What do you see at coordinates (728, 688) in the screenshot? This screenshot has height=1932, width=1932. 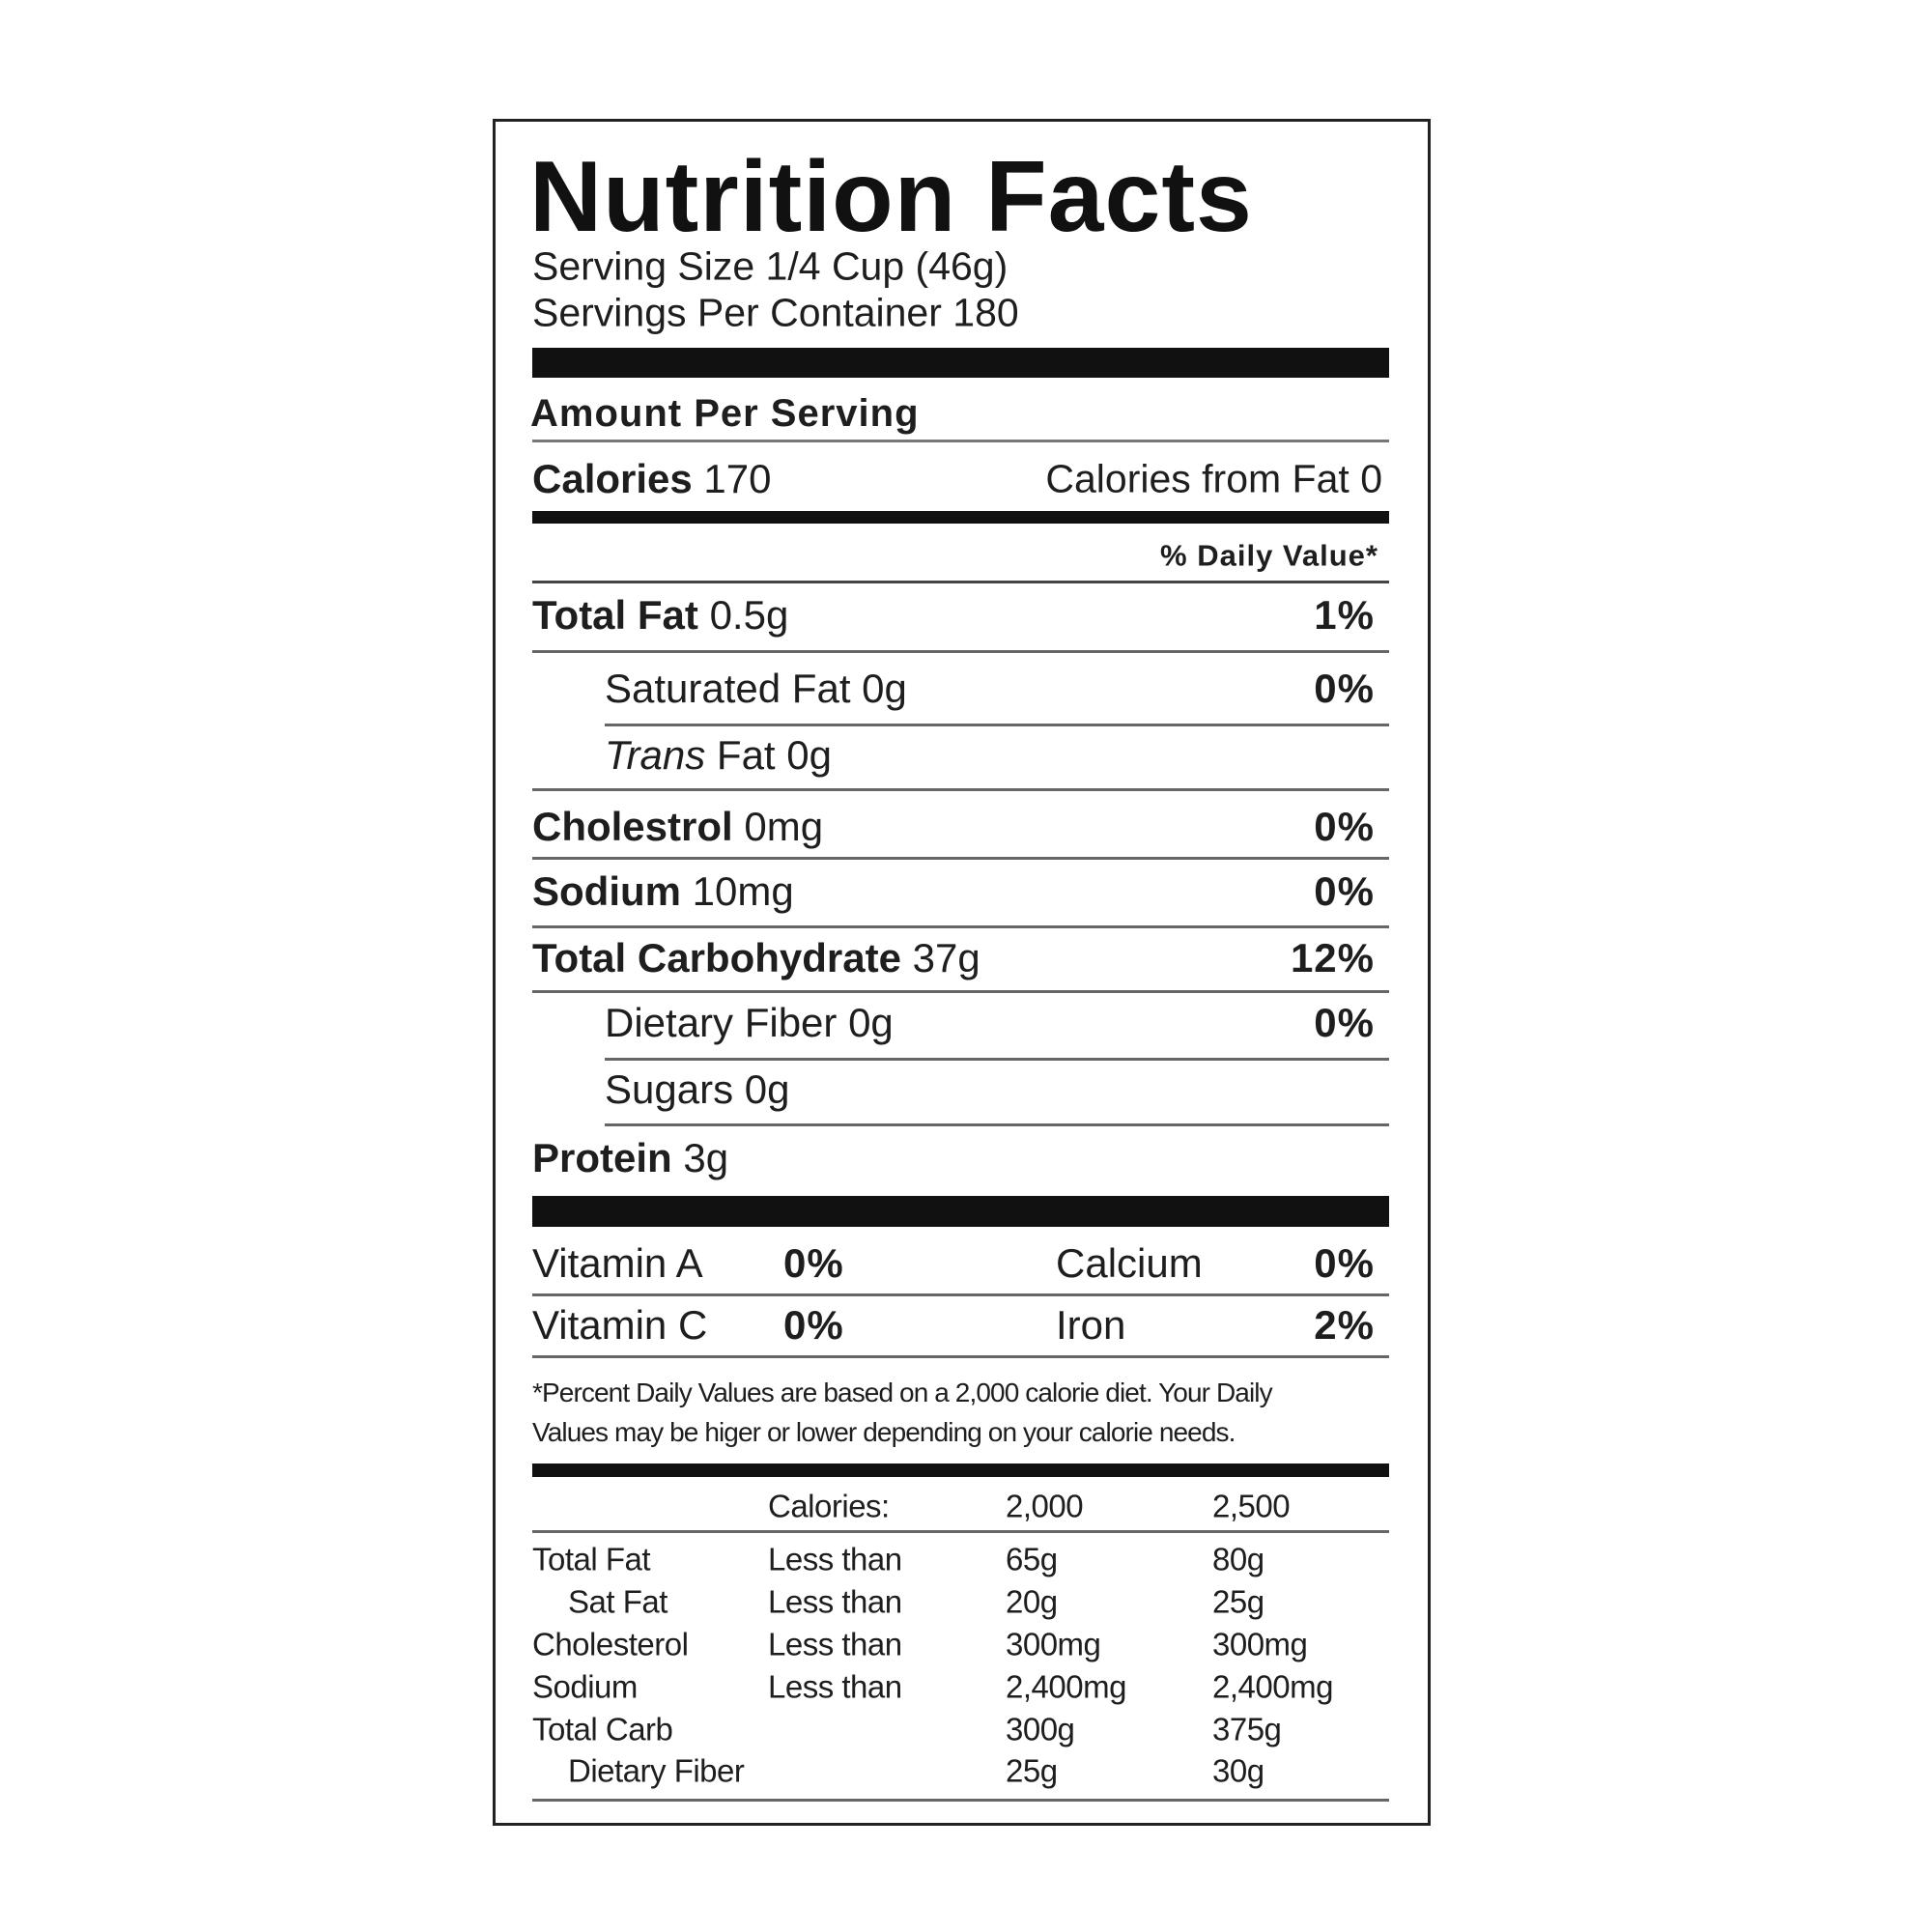 I see `nutrient-label: Saturated Fat` at bounding box center [728, 688].